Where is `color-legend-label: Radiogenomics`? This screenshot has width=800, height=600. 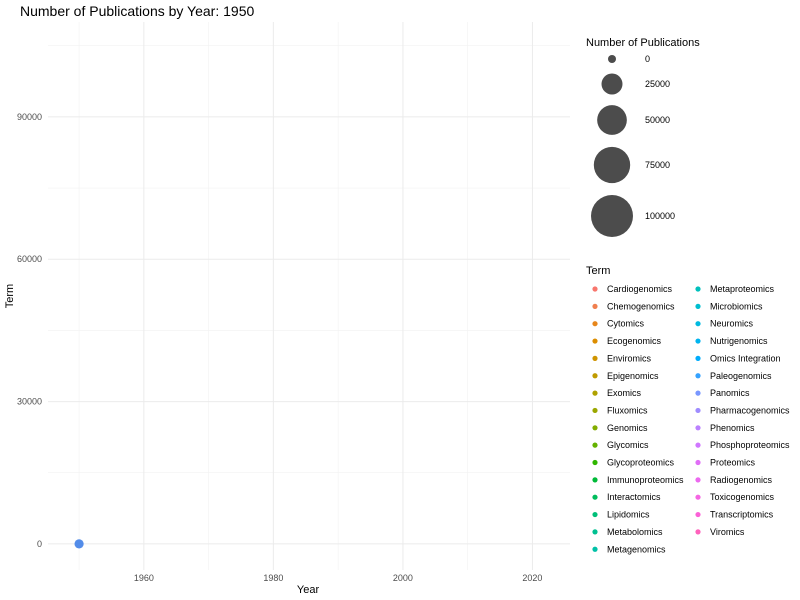 color-legend-label: Radiogenomics is located at coordinates (741, 480).